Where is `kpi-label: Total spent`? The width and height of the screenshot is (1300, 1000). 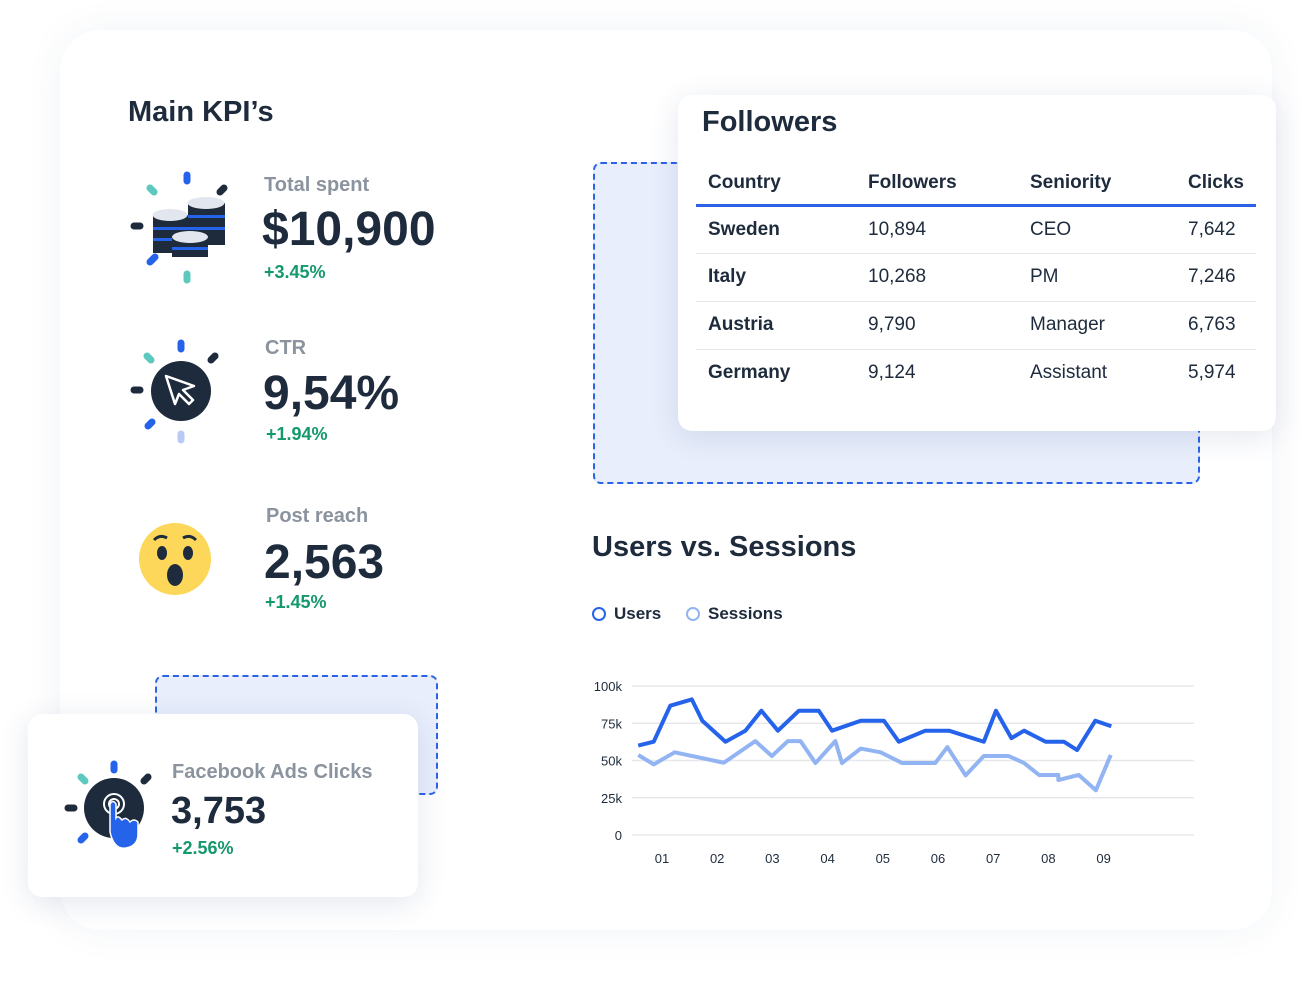
kpi-label: Total spent is located at coordinates (317, 185).